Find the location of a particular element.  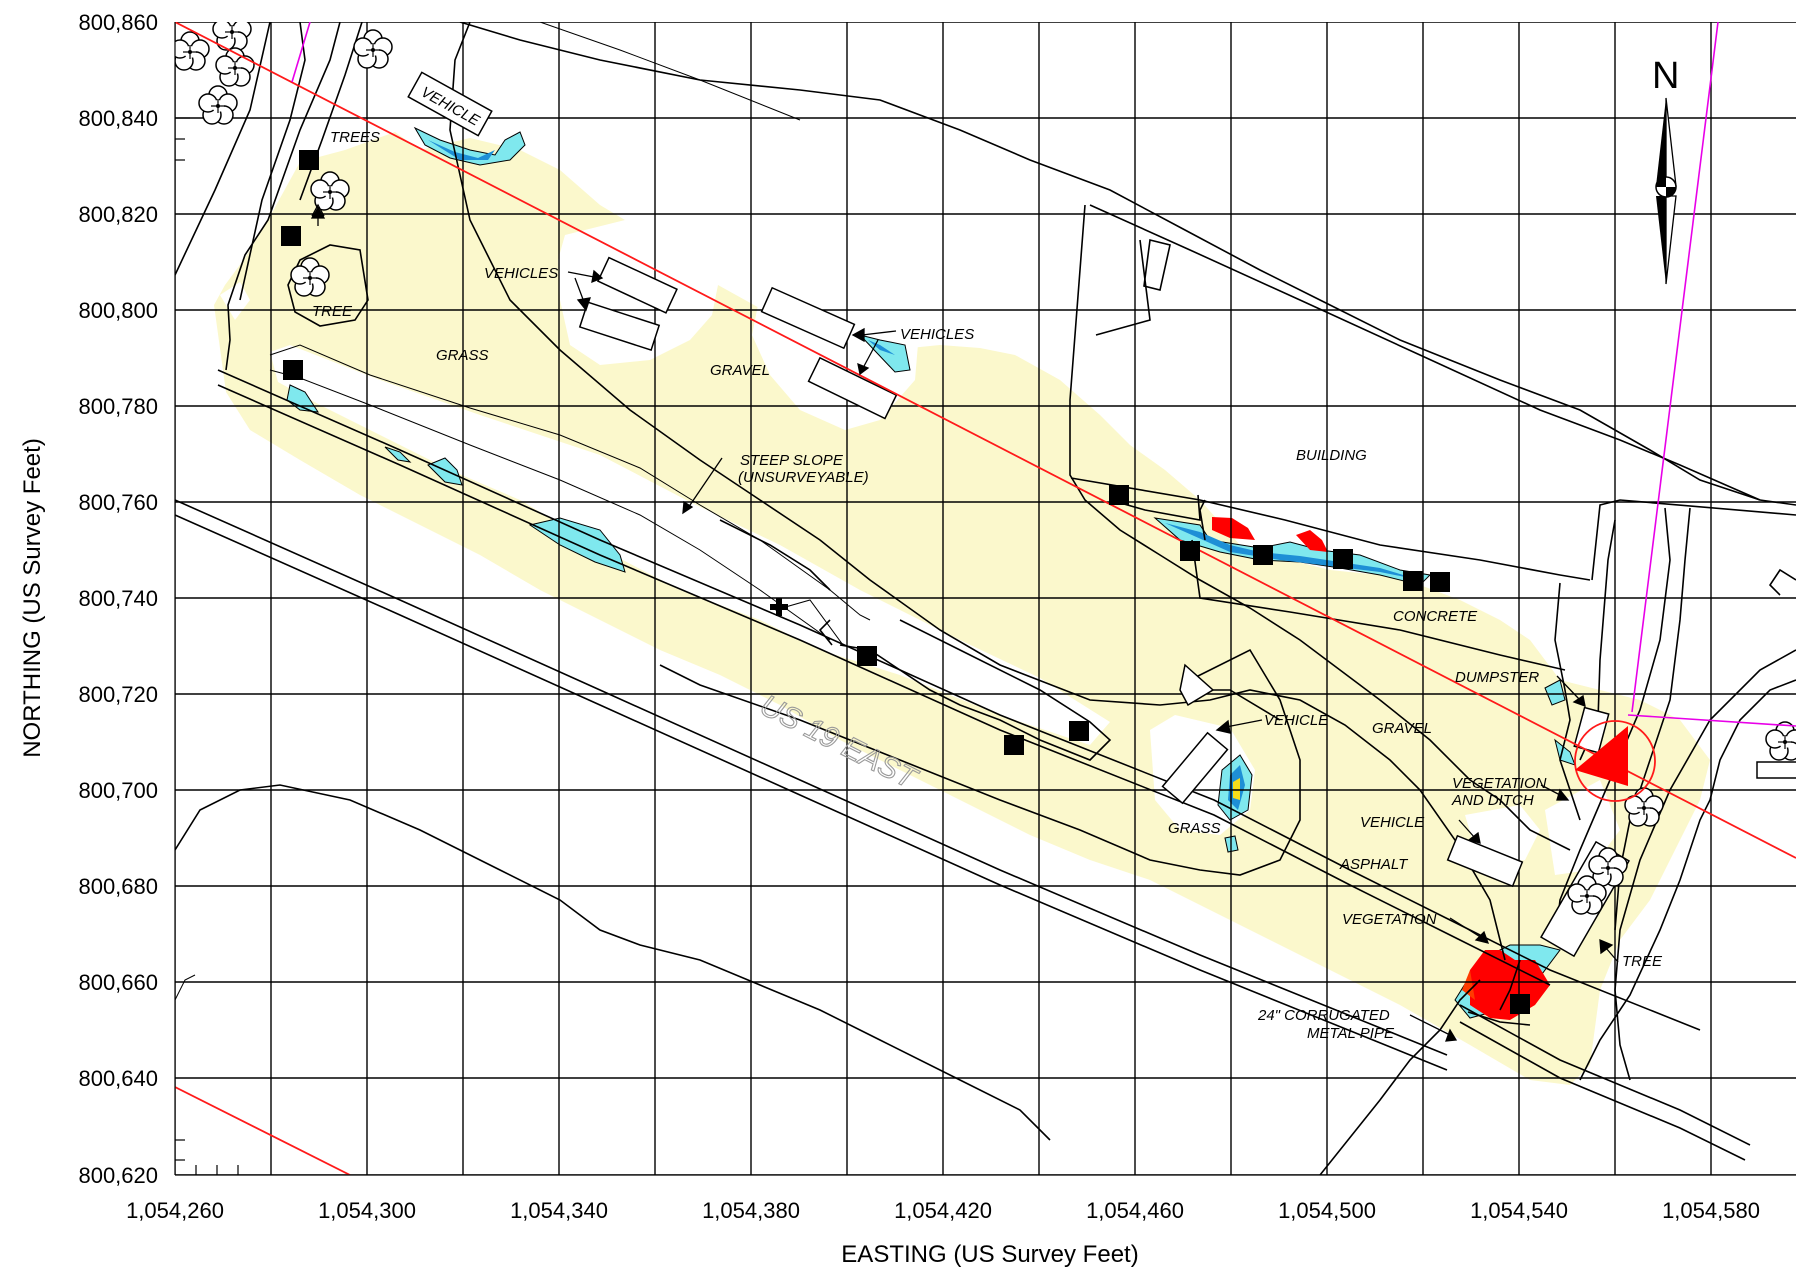

x-tick-label: 1,054,460 is located at coordinates (1135, 1210).